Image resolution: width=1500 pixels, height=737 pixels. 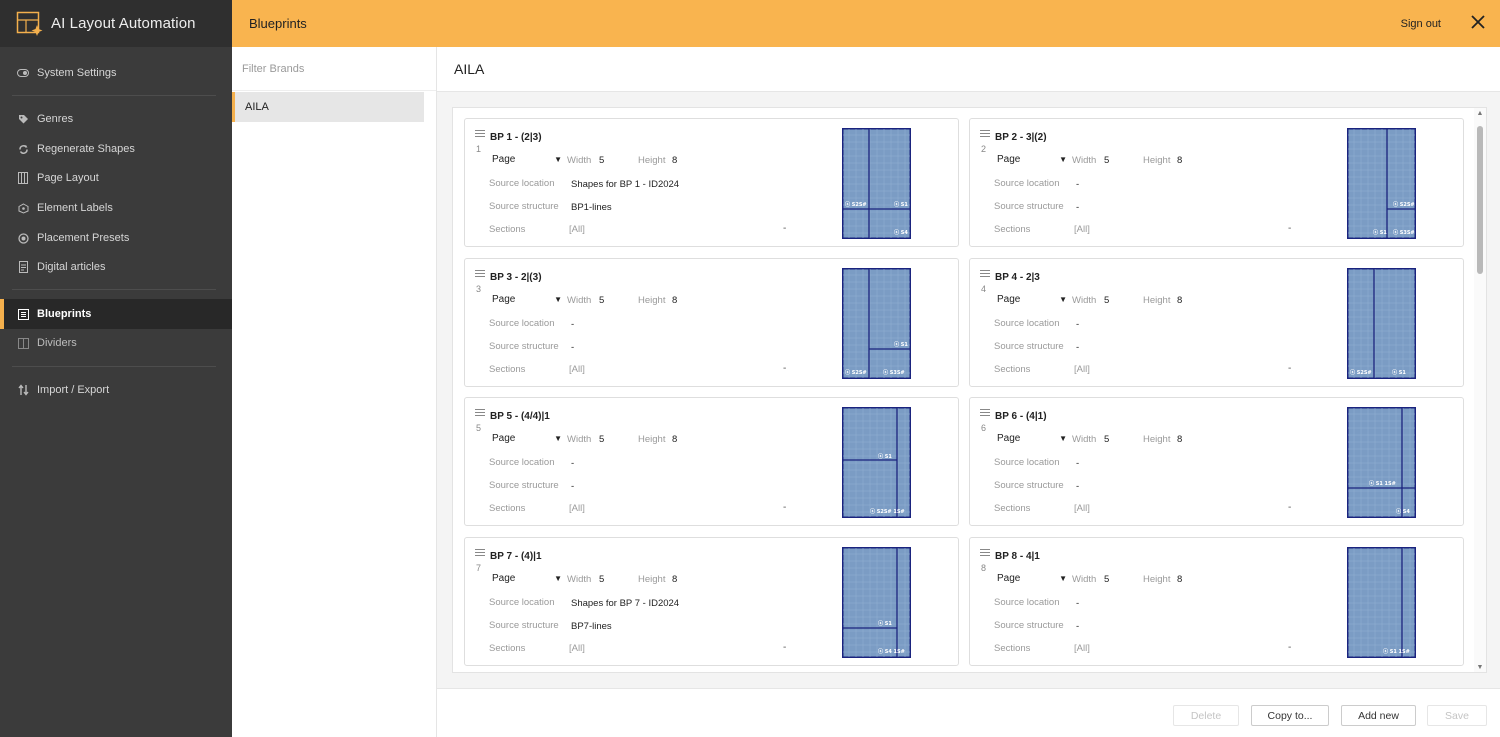 I want to click on scroll-down-icon: ▼, so click(x=1480, y=667).